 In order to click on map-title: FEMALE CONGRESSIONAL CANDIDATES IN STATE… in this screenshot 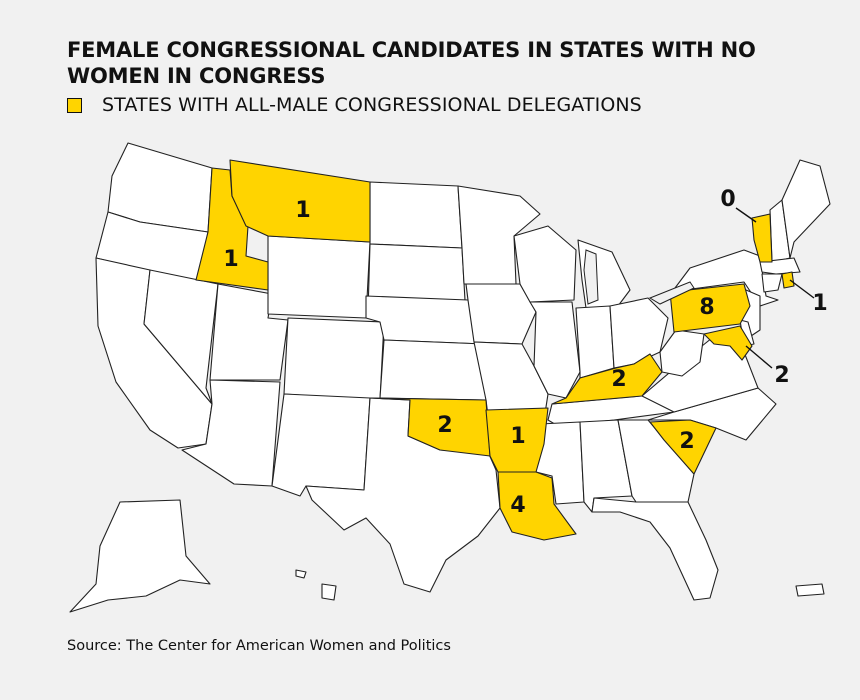, I will do `click(411, 63)`.